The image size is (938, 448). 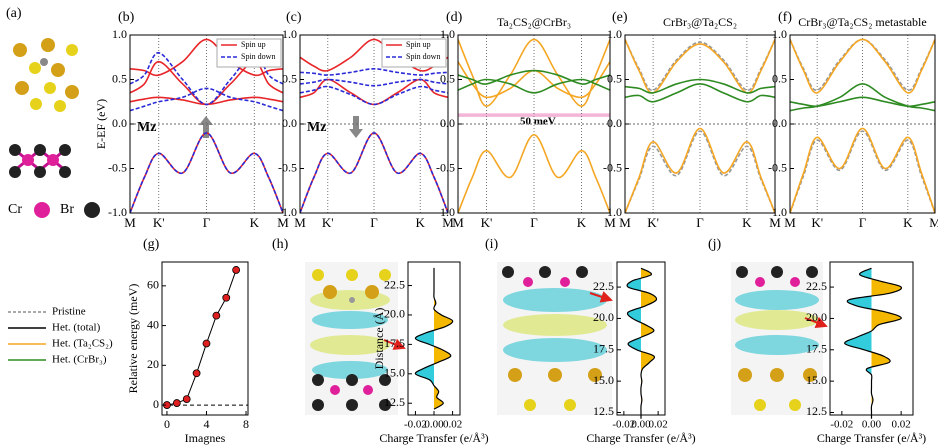 I want to click on panel-label: (g), so click(x=151, y=244).